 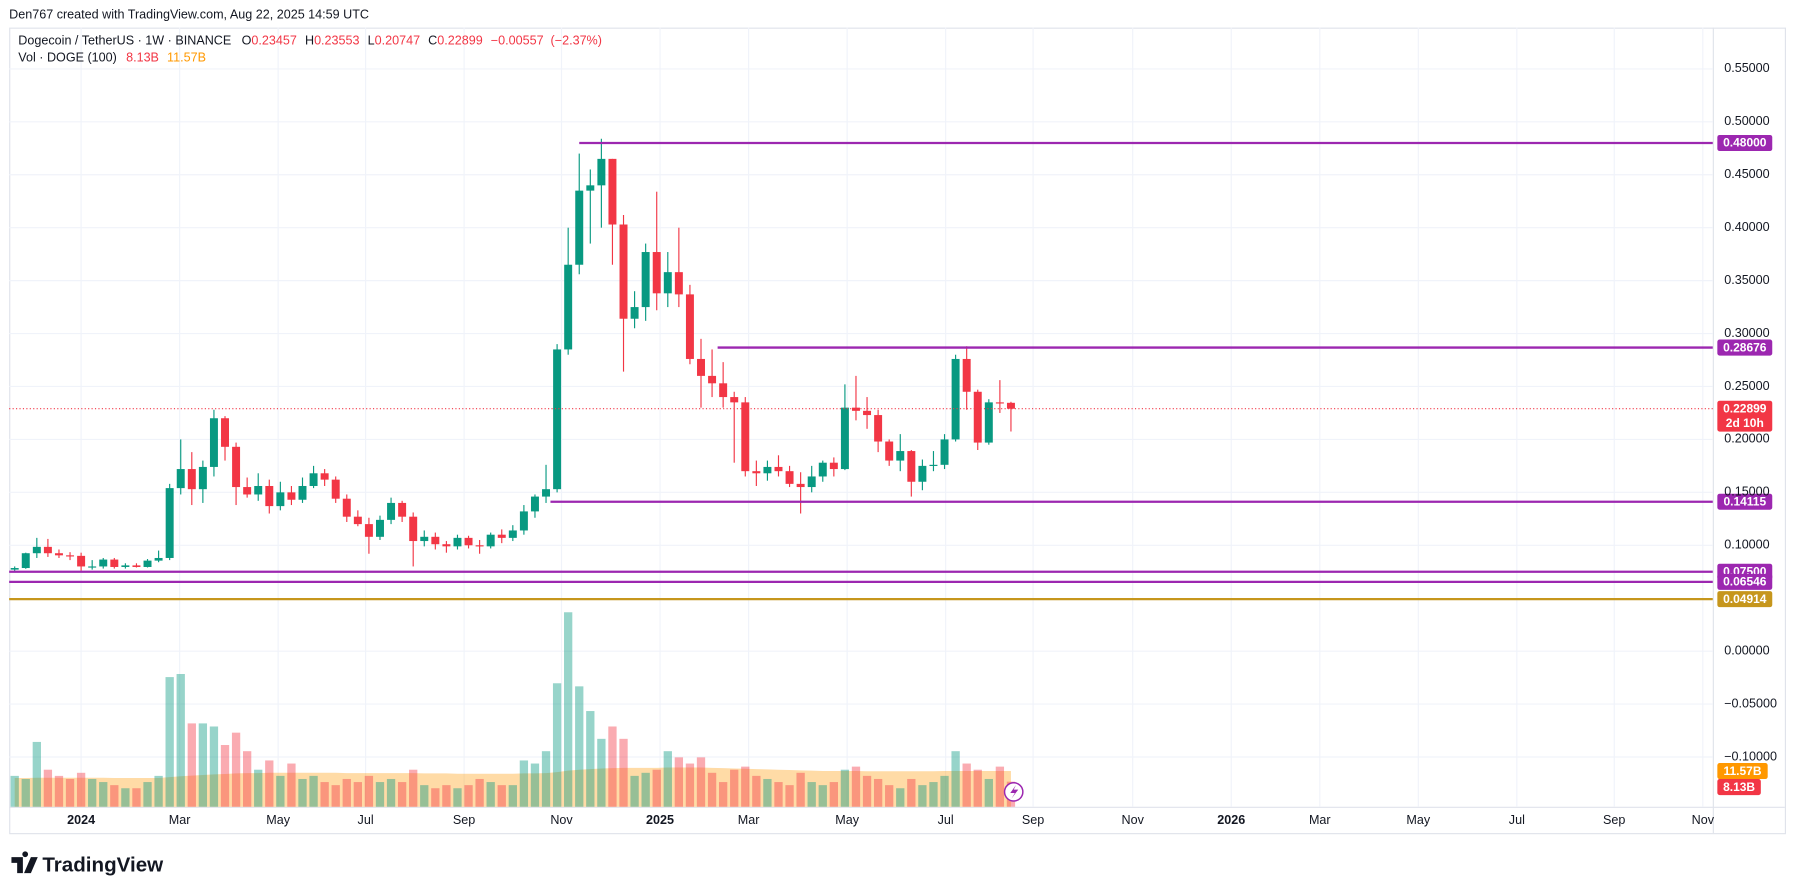 I want to click on volume-ma-area, so click(x=512, y=787).